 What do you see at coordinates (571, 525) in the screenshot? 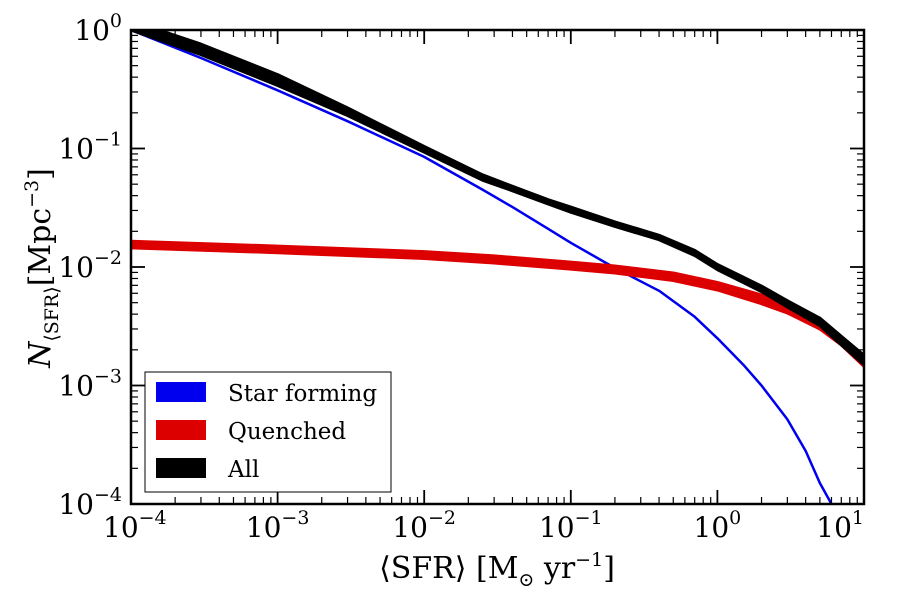
I see `x-tick-label: 10⁻¹` at bounding box center [571, 525].